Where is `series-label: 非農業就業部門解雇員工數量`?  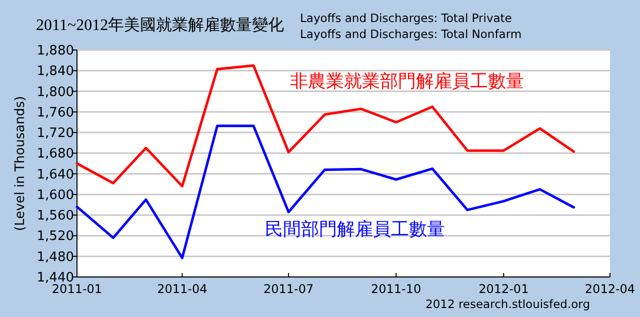 series-label: 非農業就業部門解雇員工數量 is located at coordinates (407, 81).